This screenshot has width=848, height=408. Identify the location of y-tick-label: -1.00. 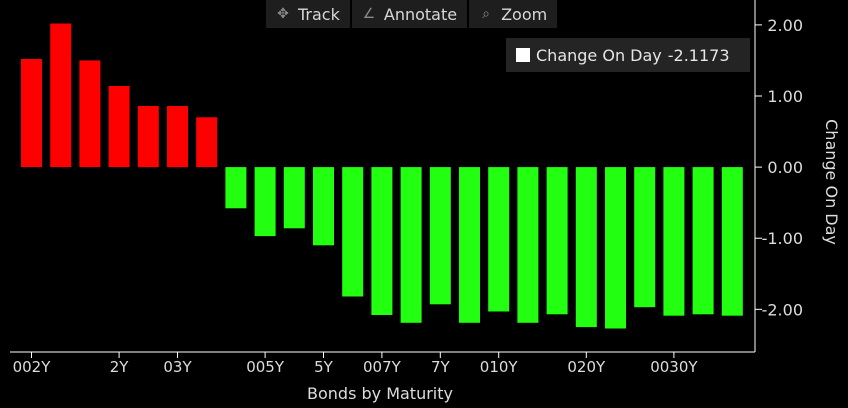
(782, 238).